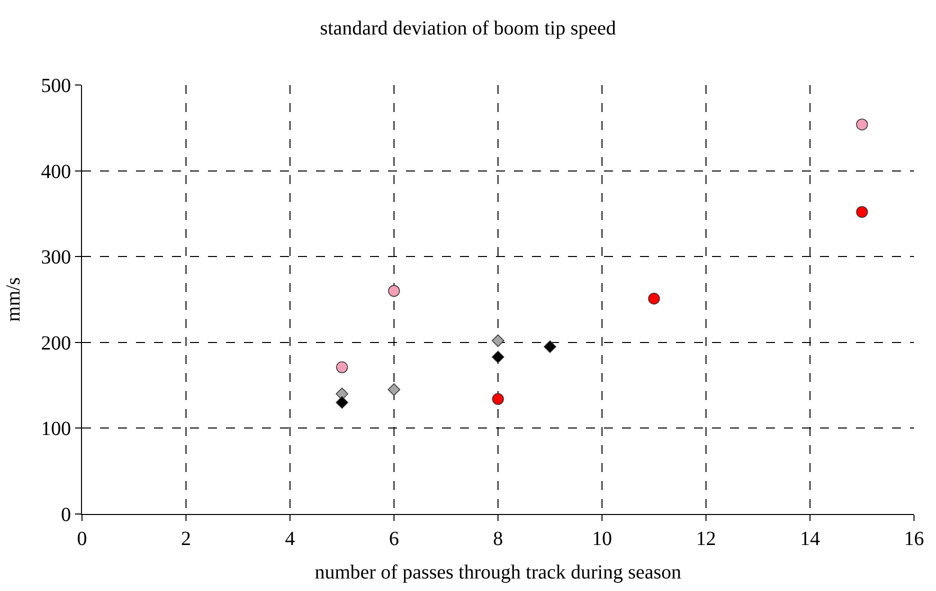 Image resolution: width=936 pixels, height=591 pixels. Describe the element at coordinates (602, 539) in the screenshot. I see `x-tick-label: 10` at that location.